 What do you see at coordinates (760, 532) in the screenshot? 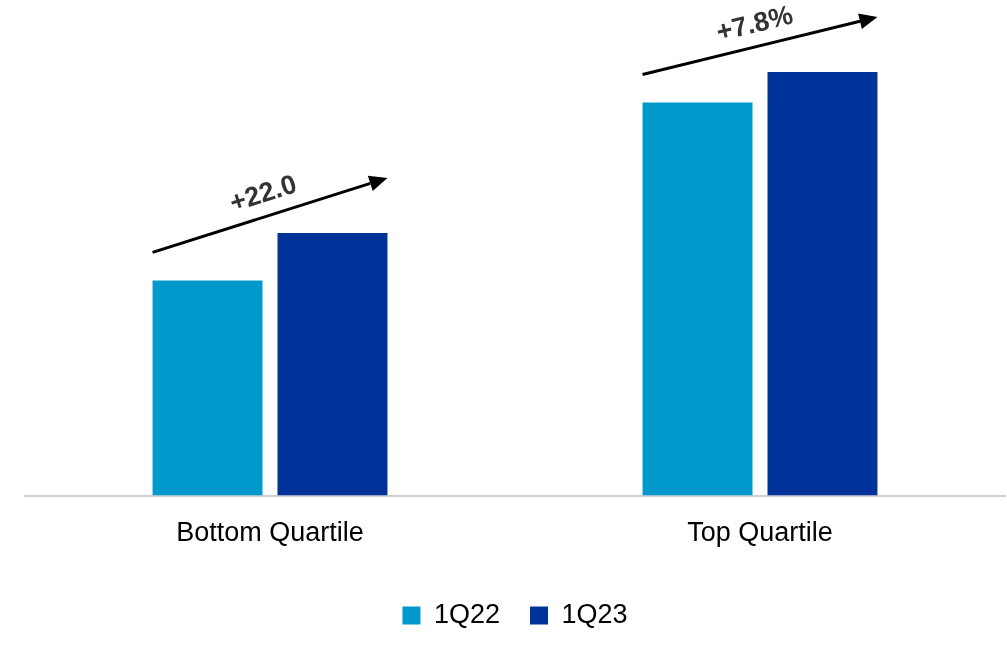
I see `x-tick-label: Top Quartile` at bounding box center [760, 532].